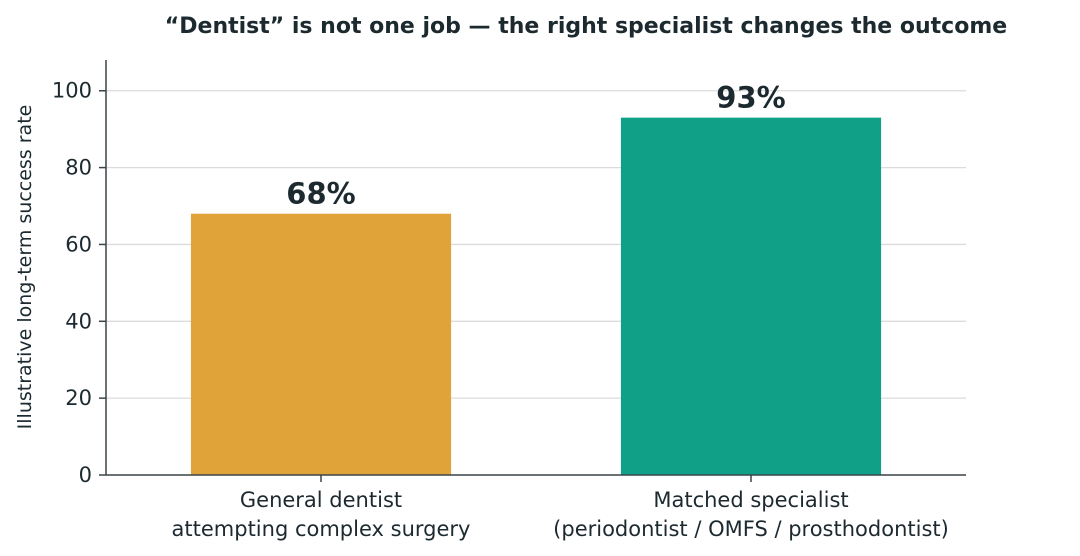 The height and width of the screenshot is (556, 1080). What do you see at coordinates (751, 529) in the screenshot?
I see `x-tick-label: (periodontist / OMFS / prosthodontist)` at bounding box center [751, 529].